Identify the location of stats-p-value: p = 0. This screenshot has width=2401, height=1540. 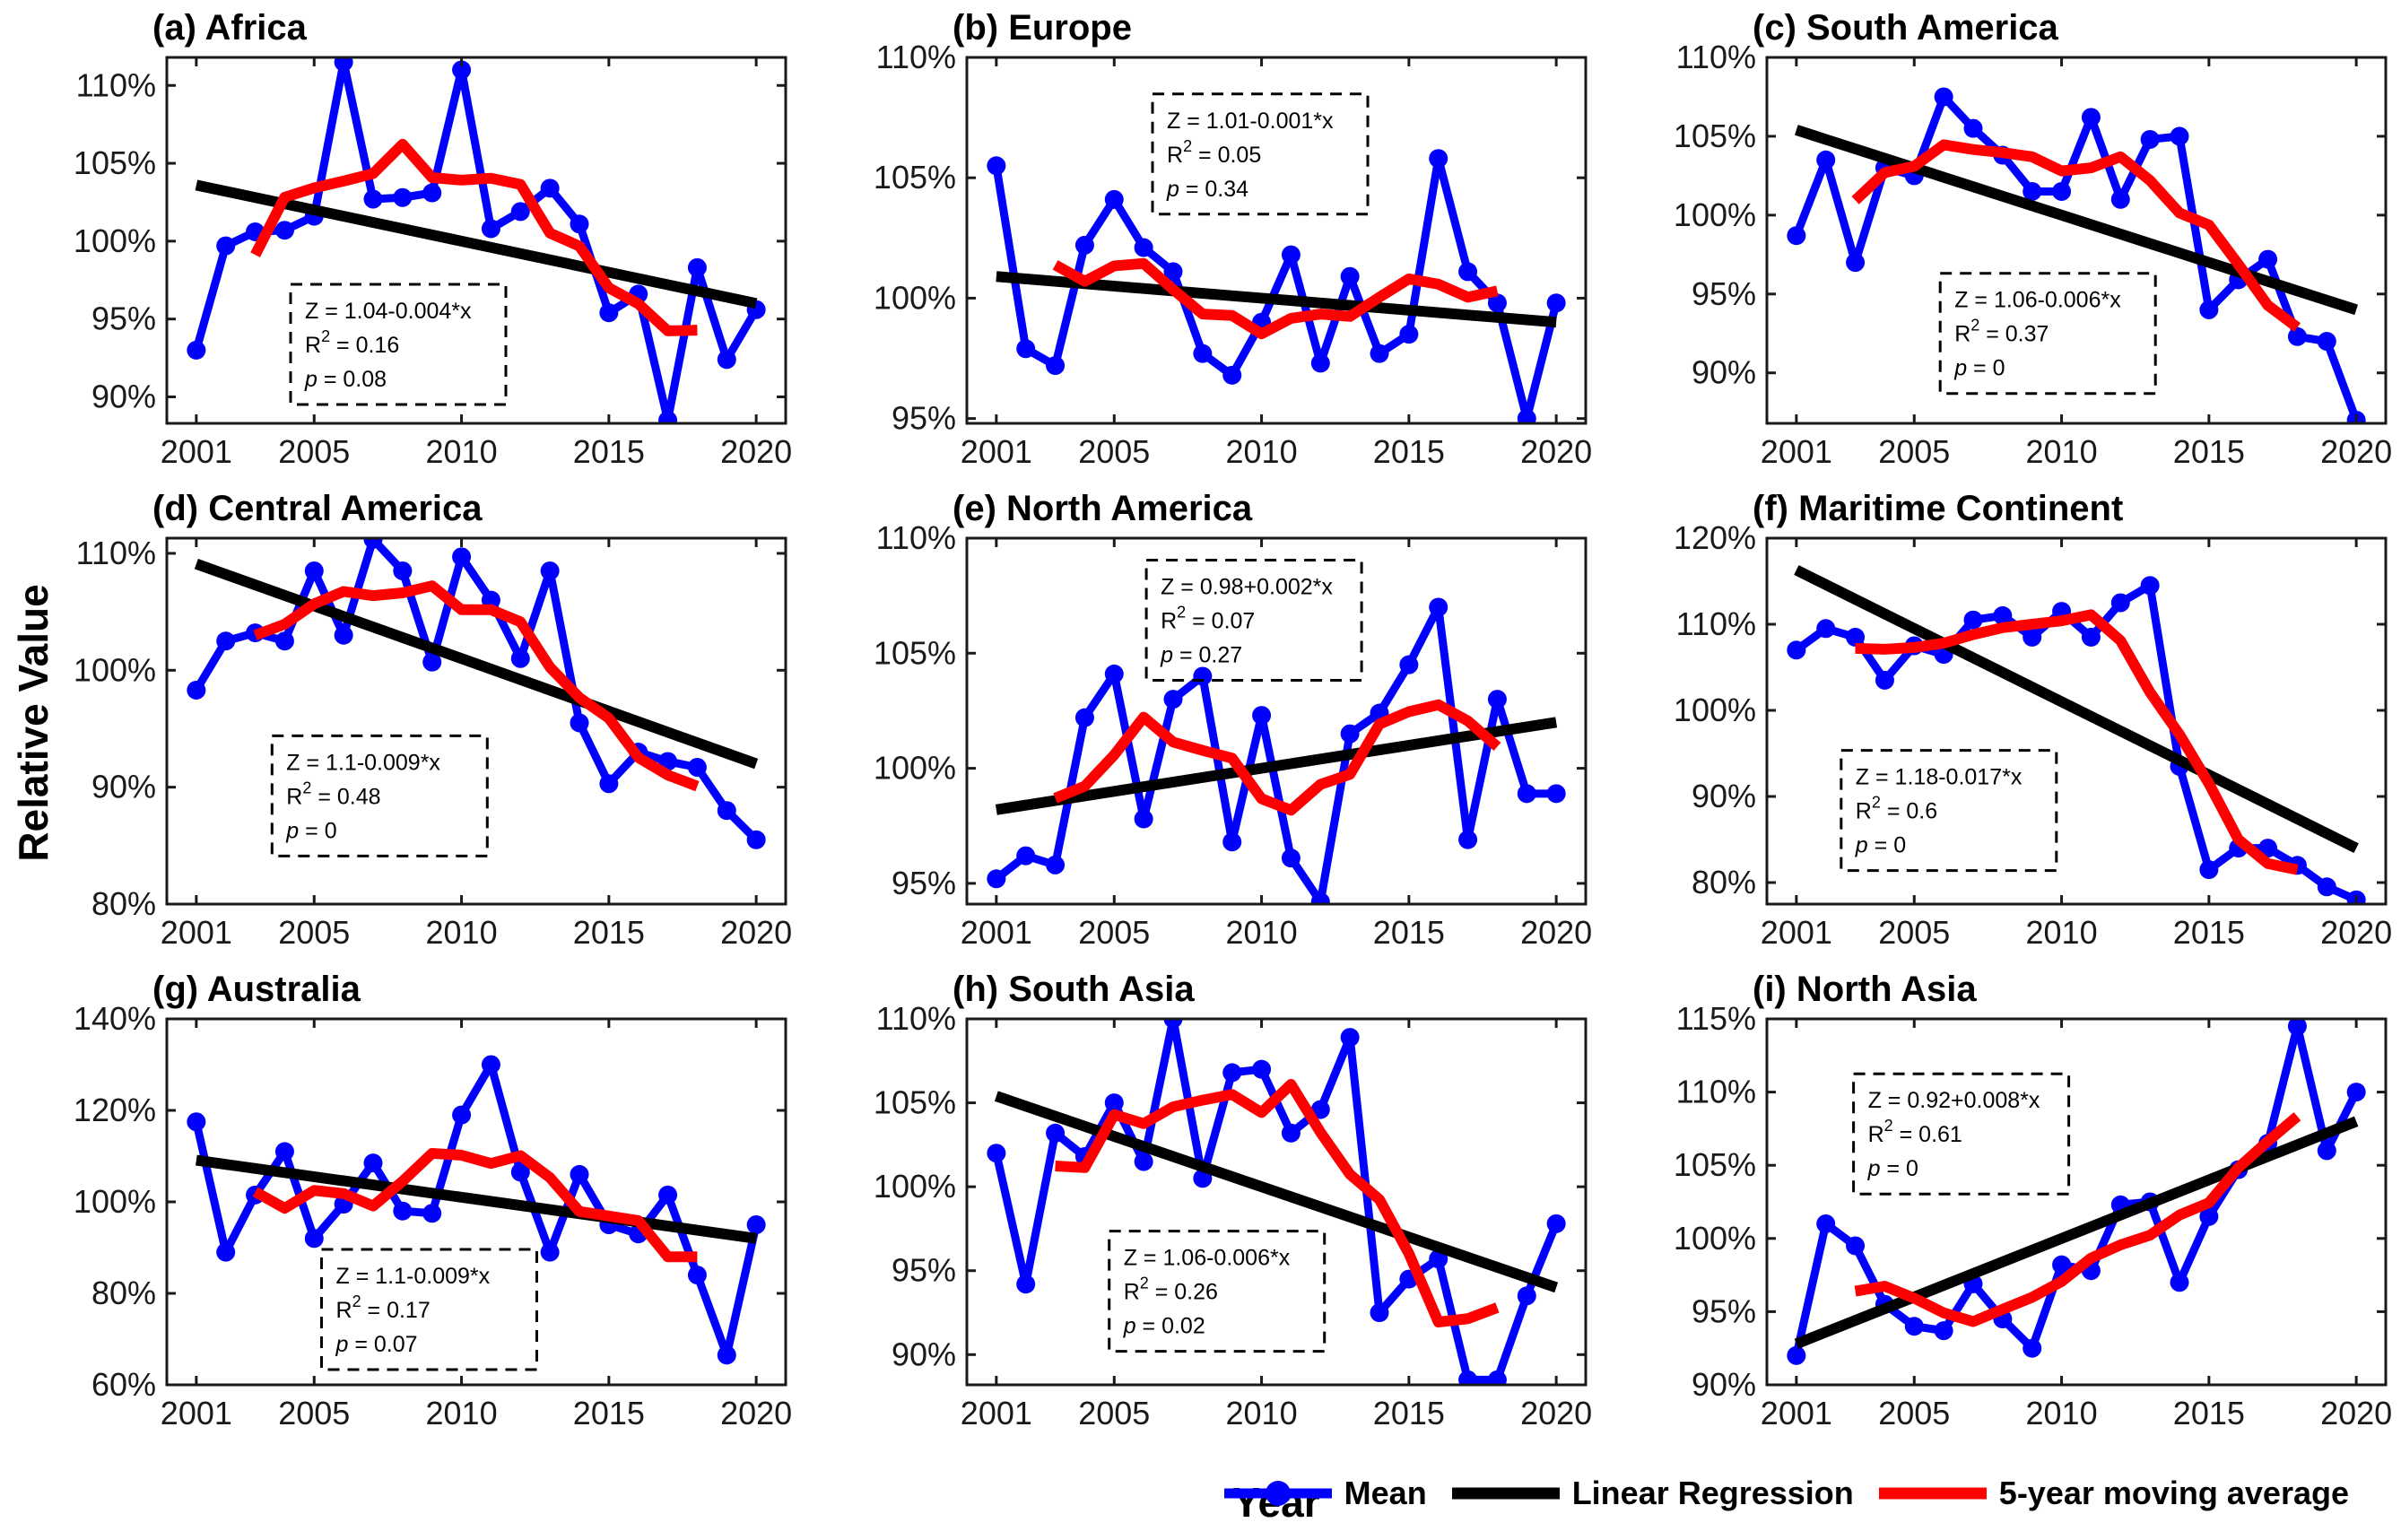
(311, 830).